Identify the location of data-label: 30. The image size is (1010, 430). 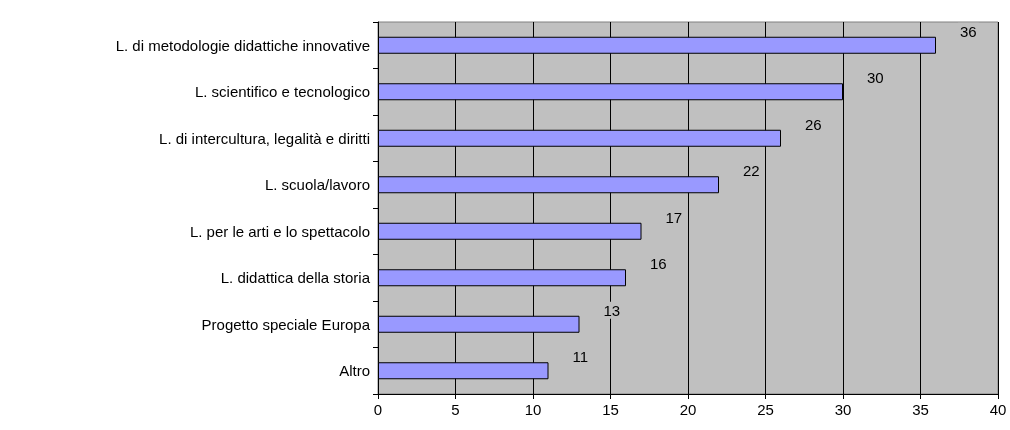
(875, 78).